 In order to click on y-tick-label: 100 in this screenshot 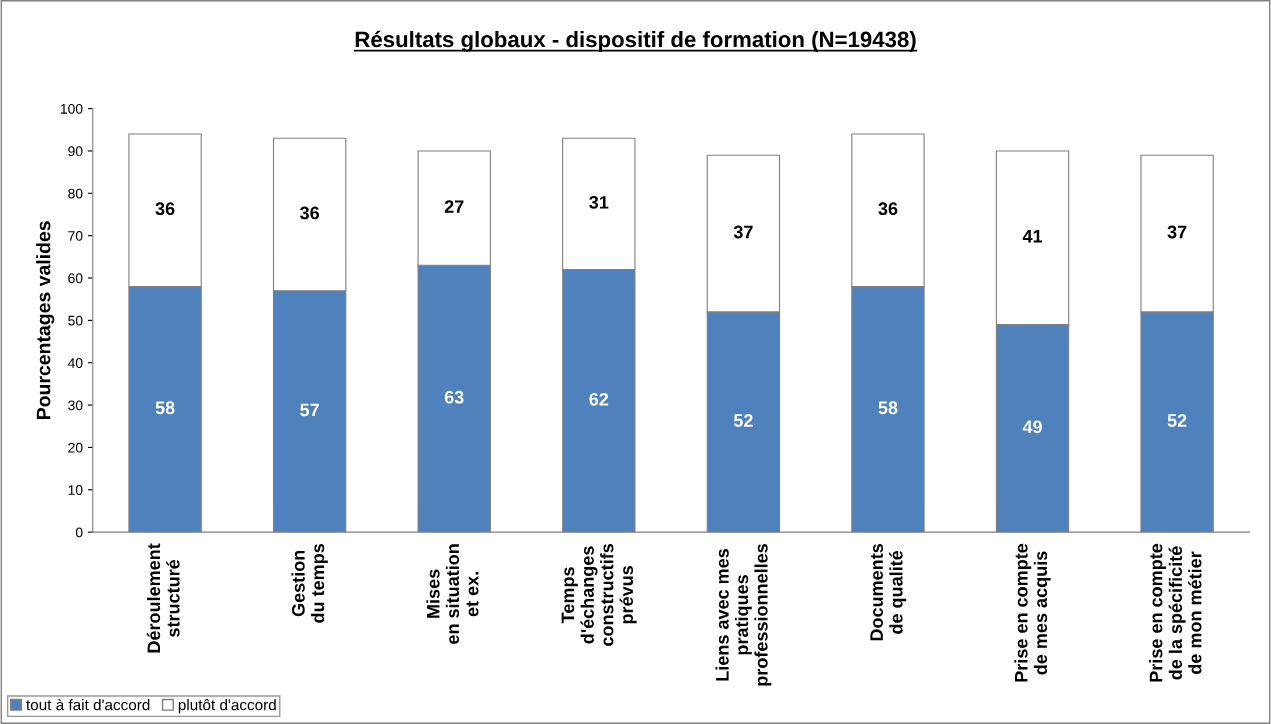, I will do `click(71, 108)`.